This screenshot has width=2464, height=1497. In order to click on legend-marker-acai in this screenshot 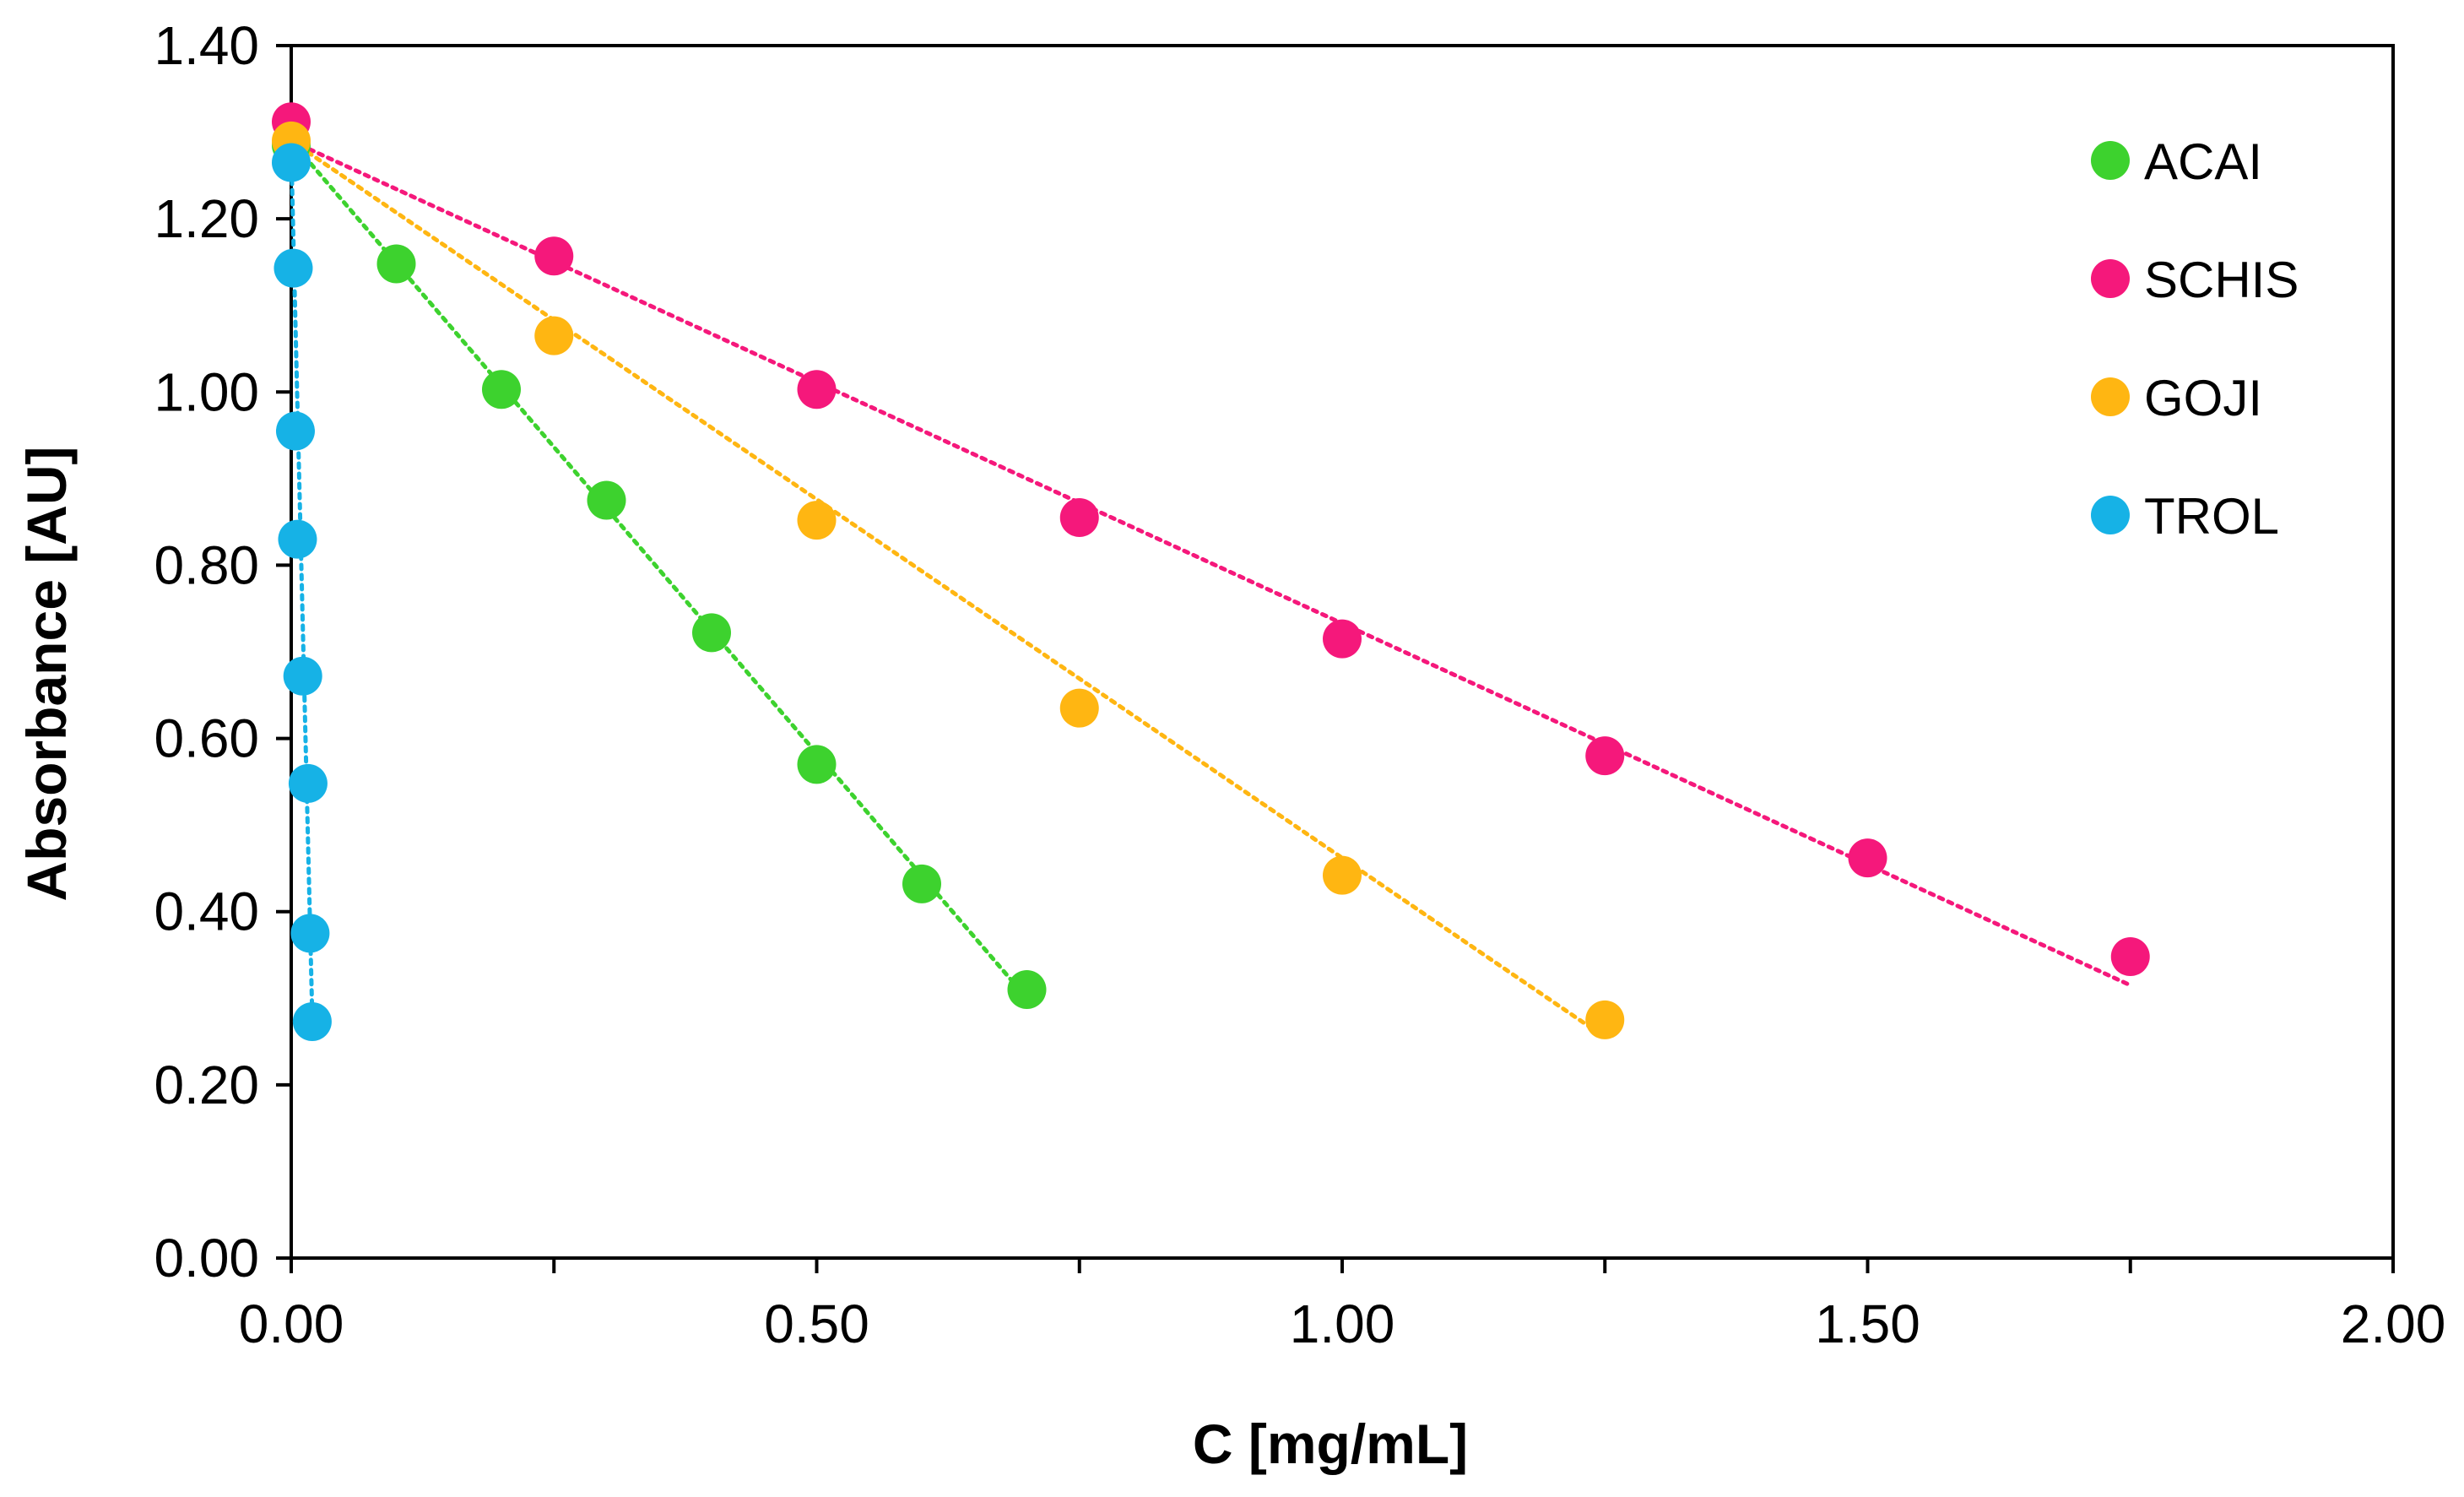, I will do `click(2110, 160)`.